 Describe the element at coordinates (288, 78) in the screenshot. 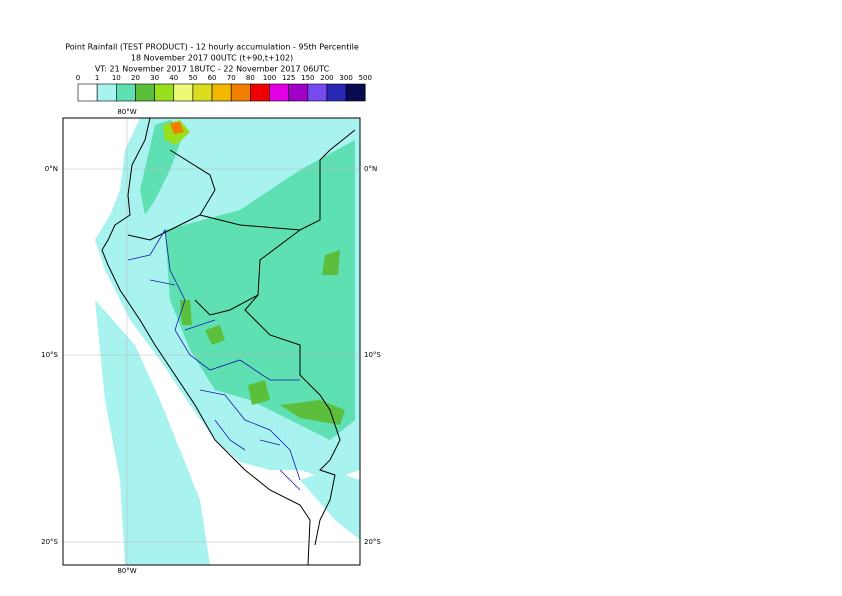

I see `legend-label: 125` at that location.